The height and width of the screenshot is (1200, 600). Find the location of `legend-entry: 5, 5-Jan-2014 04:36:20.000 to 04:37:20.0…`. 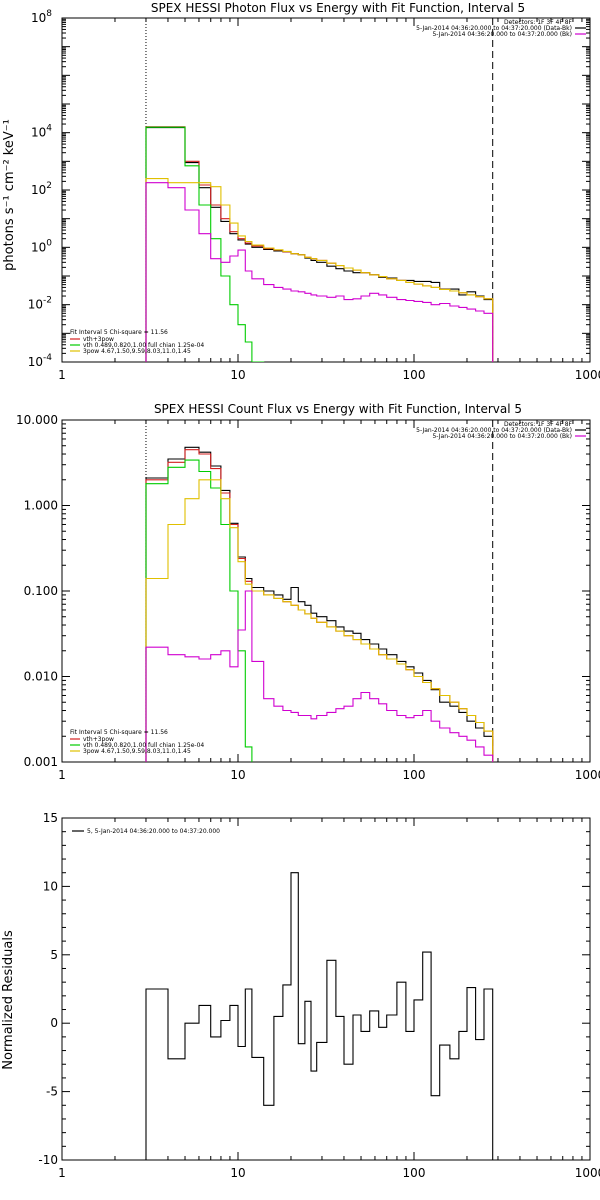

legend-entry: 5, 5-Jan-2014 04:36:20.000 to 04:37:20.0… is located at coordinates (153, 831).